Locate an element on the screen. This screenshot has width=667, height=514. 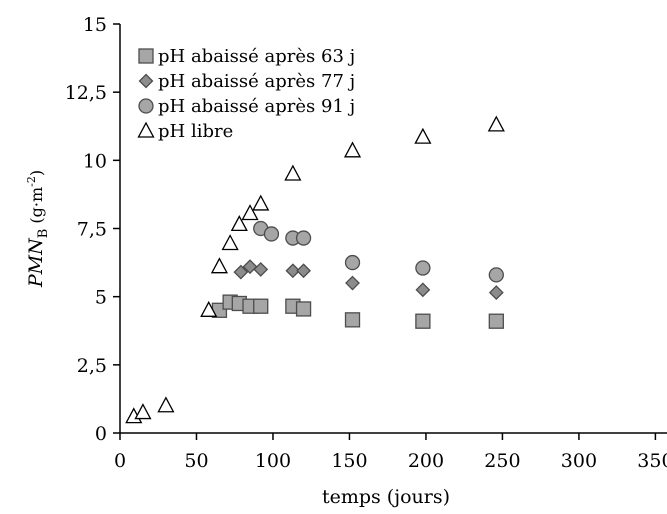
y-tick-label: 0 is located at coordinates (101, 434).